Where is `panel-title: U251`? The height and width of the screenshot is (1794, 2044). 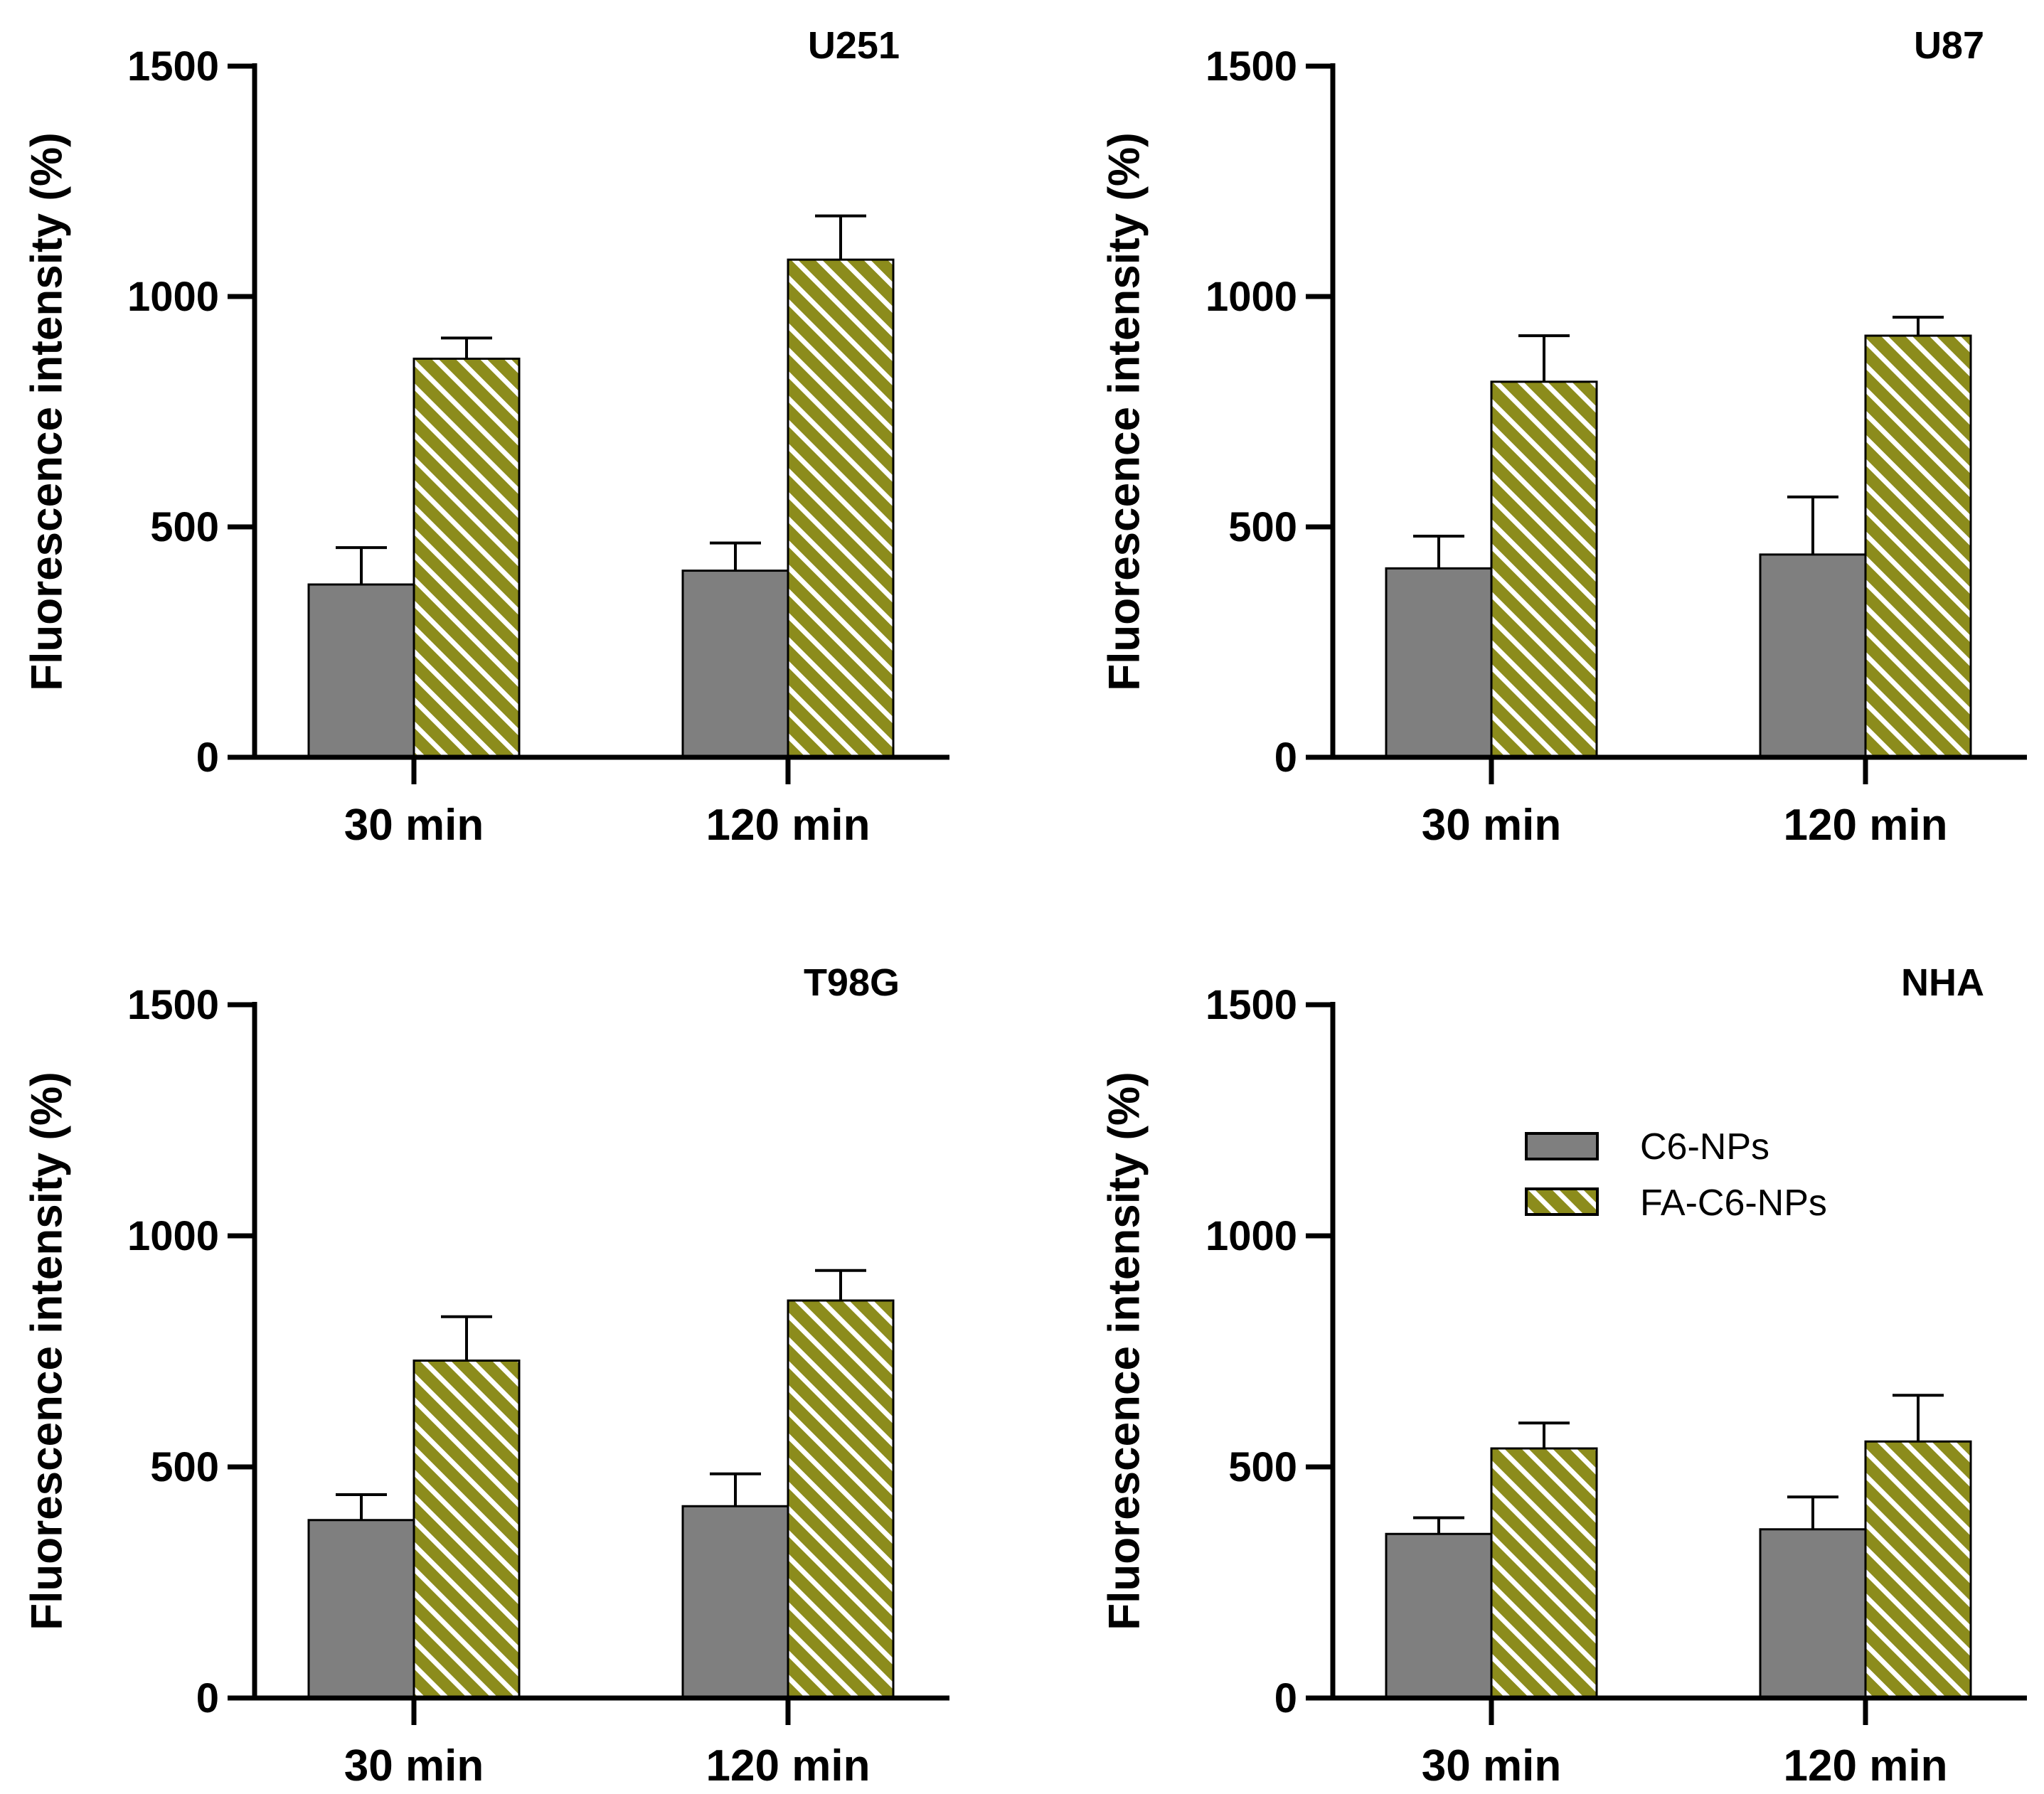 panel-title: U251 is located at coordinates (854, 45).